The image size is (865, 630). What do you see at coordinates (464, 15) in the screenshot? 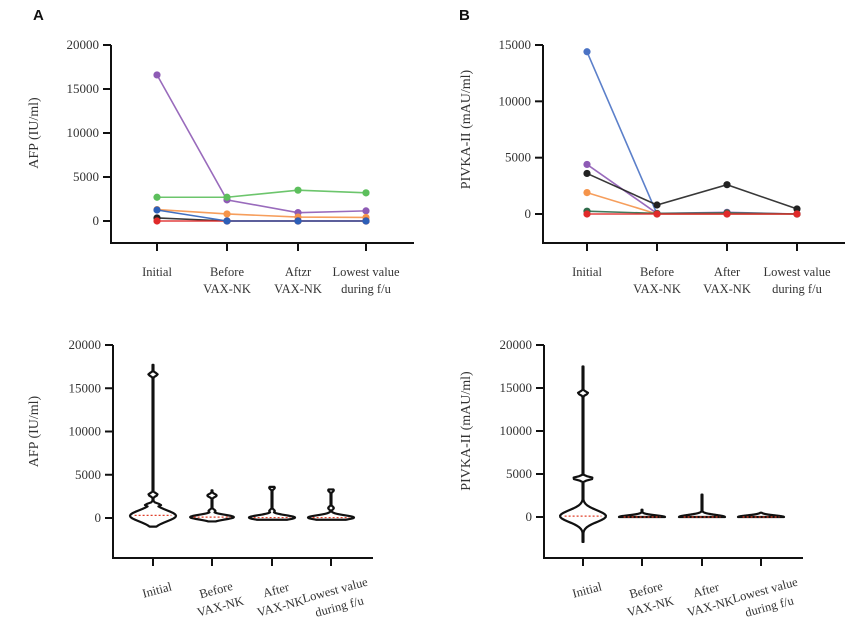
I see `panel-letter-b: B` at bounding box center [464, 15].